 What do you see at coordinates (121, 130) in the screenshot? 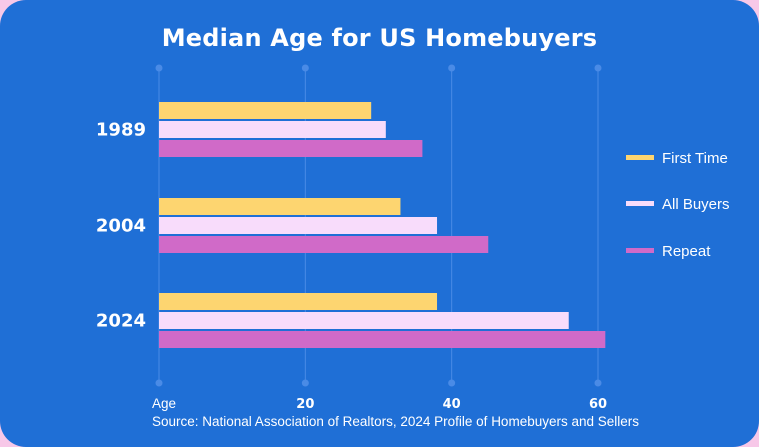
I see `category-label: 1989` at bounding box center [121, 130].